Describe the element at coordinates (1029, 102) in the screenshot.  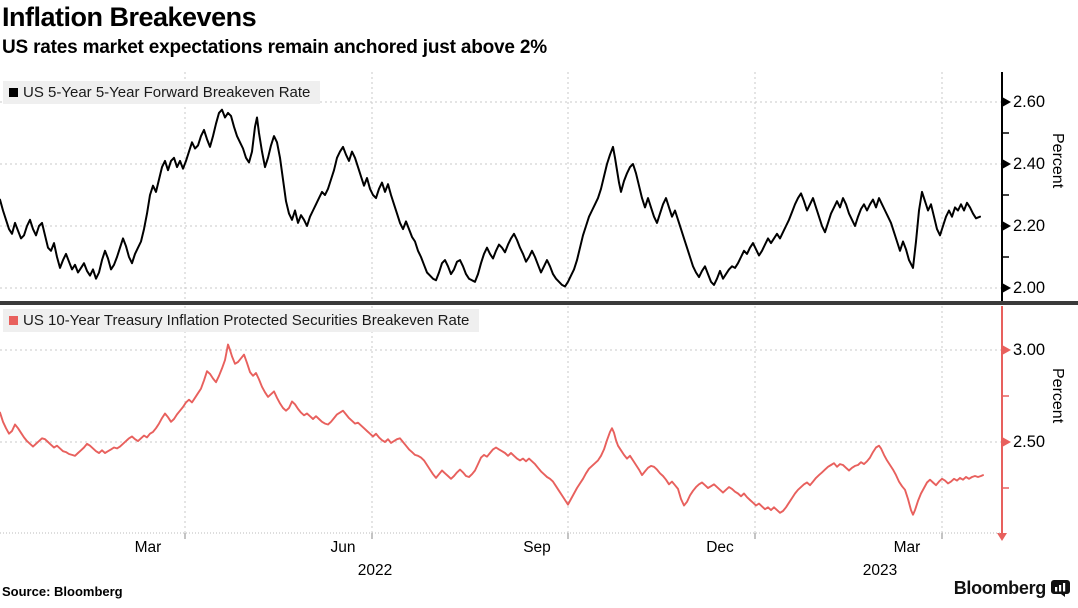
I see `y-tick-label: 2.60` at that location.